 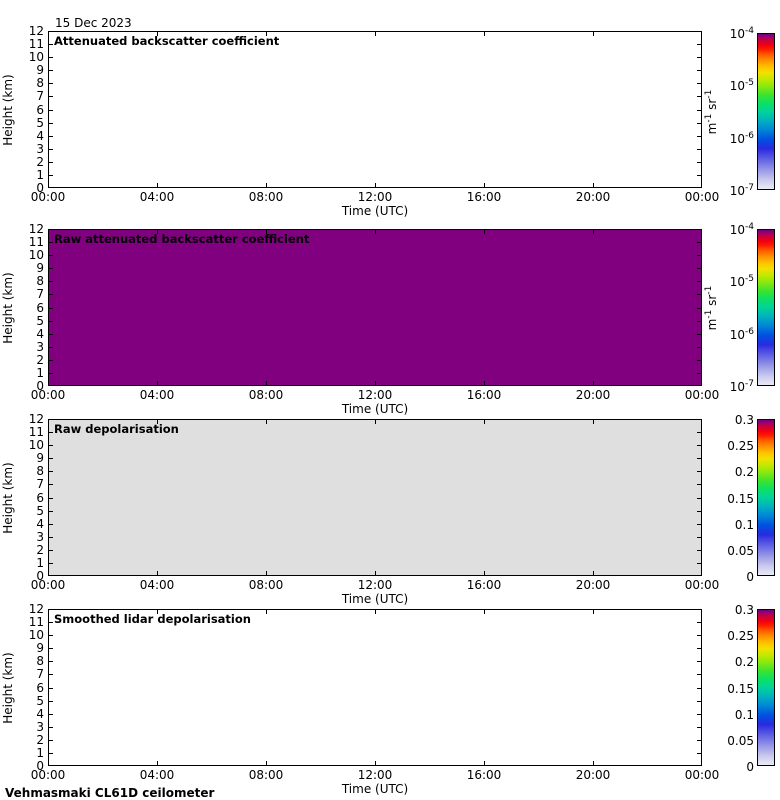 I want to click on colorbar-tick-label: 10⁻⁵, so click(x=741, y=282).